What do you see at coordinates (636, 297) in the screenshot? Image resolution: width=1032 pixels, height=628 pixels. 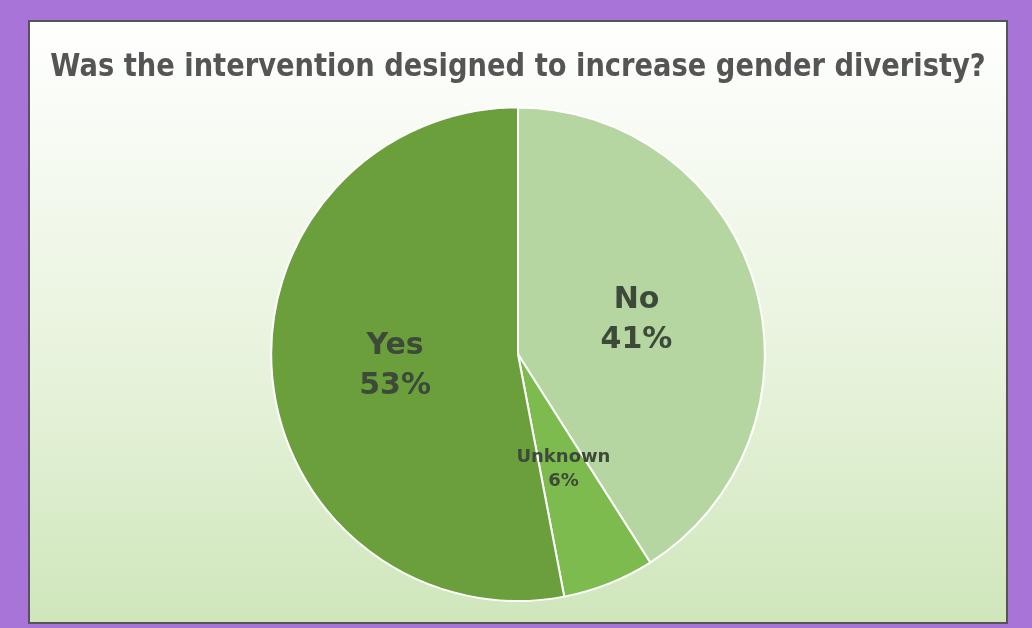 I see `slice-label: No` at bounding box center [636, 297].